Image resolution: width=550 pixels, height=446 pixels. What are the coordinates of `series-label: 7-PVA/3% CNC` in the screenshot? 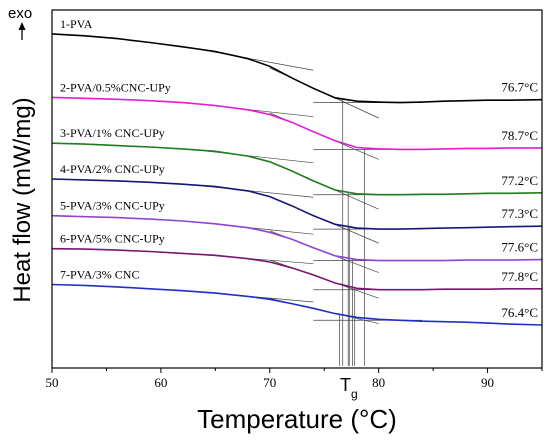 It's located at (99, 274).